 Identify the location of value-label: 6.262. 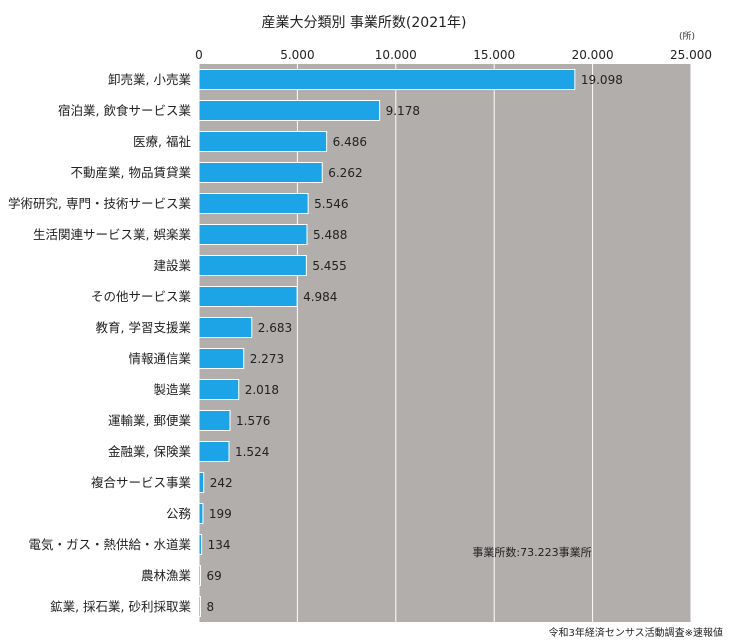
(345, 173).